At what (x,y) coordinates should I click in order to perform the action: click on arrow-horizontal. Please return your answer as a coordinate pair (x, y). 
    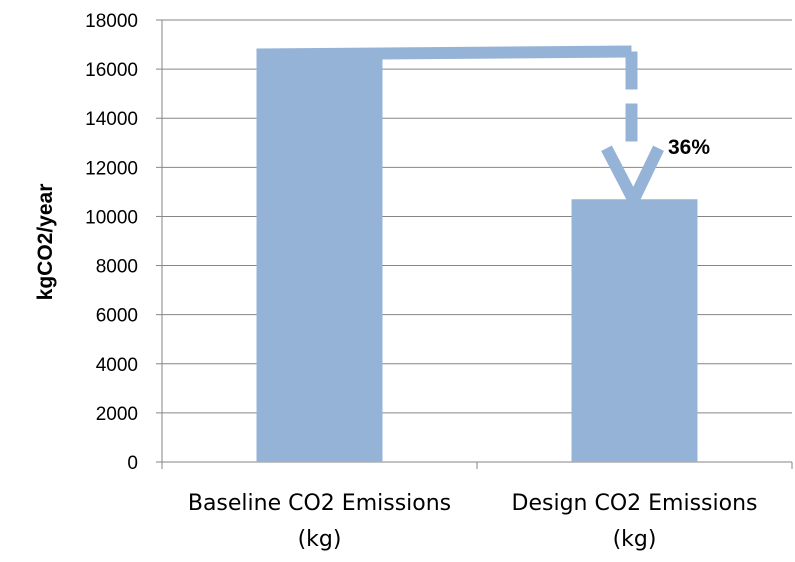
    Looking at the image, I should click on (444, 53).